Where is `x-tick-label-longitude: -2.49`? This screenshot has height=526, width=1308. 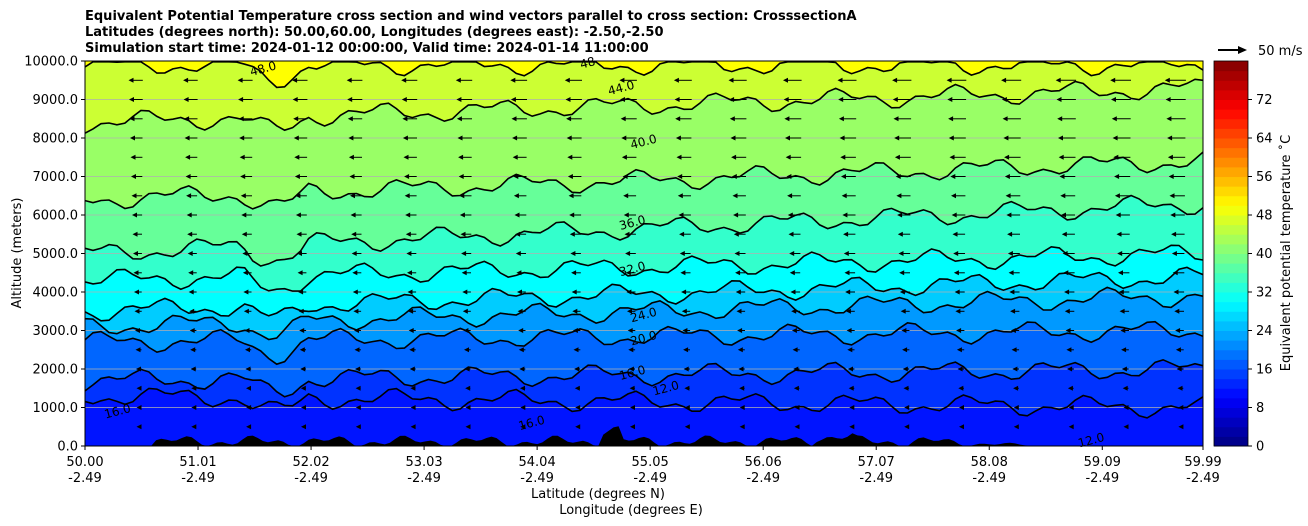 x-tick-label-longitude: -2.49 is located at coordinates (650, 478).